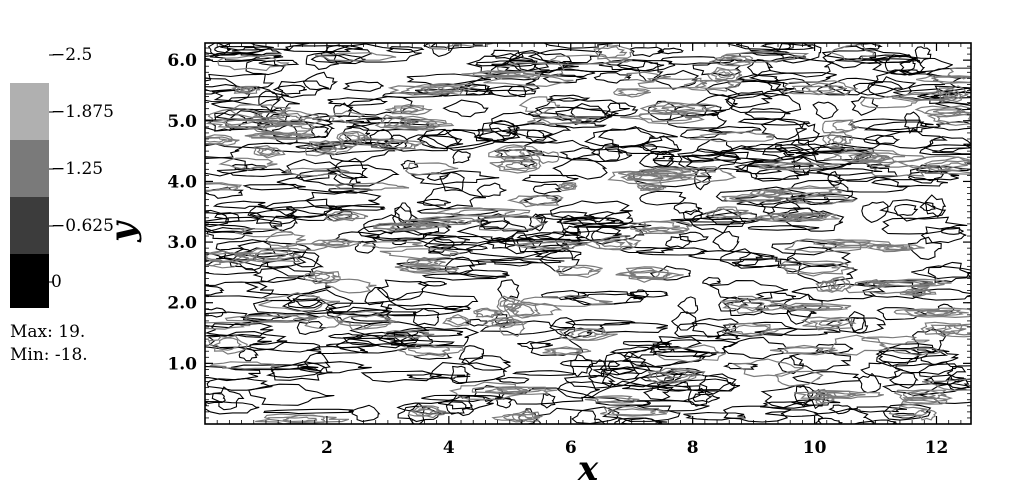  What do you see at coordinates (123, 231) in the screenshot?
I see `y-axis-title: y` at bounding box center [123, 231].